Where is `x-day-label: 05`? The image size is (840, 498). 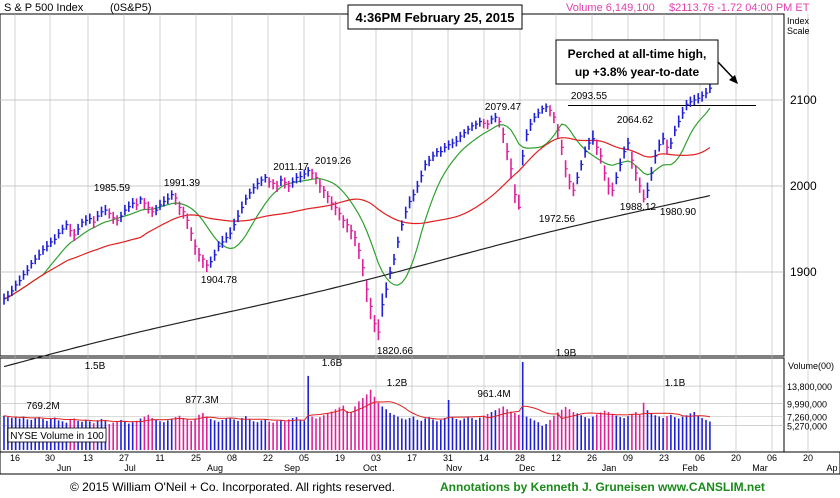 x-day-label: 05 is located at coordinates (304, 458).